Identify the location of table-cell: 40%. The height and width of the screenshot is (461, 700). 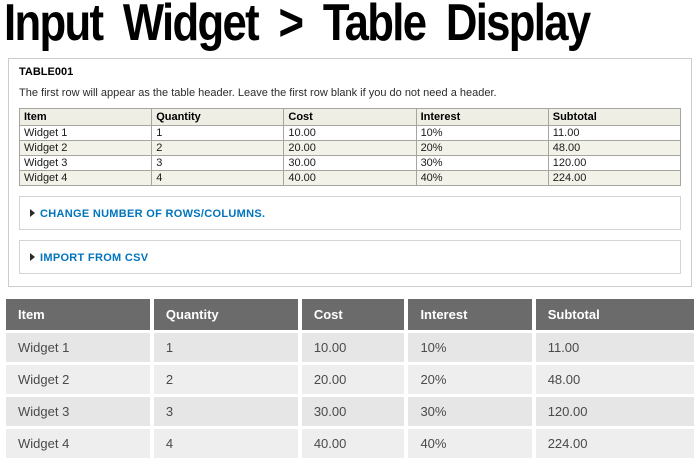
(472, 445).